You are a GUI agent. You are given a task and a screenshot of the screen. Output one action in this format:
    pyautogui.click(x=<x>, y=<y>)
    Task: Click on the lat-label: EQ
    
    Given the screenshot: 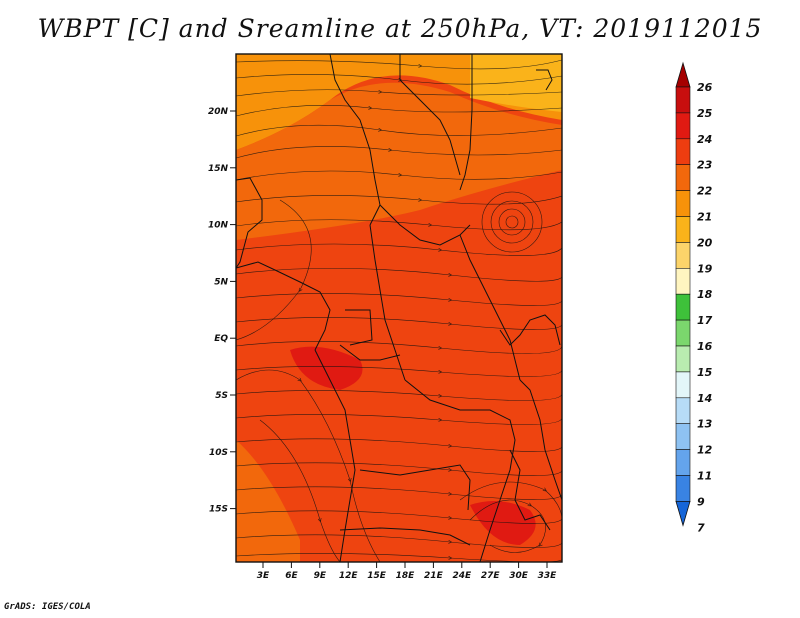 What is the action you would take?
    pyautogui.click(x=221, y=339)
    